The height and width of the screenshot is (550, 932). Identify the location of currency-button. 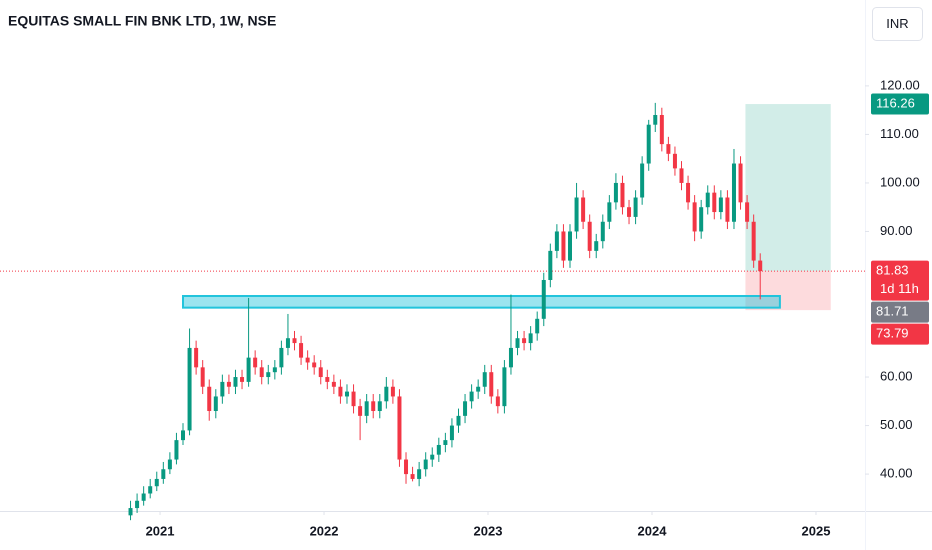
(897, 24).